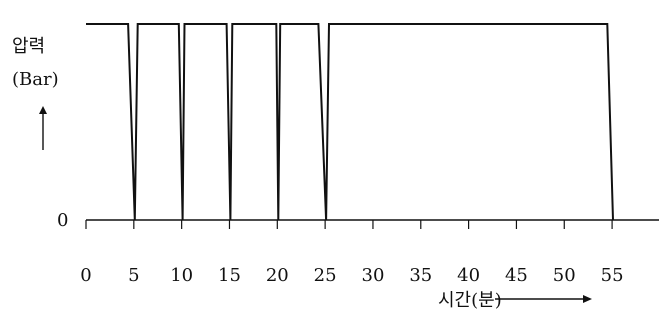 The height and width of the screenshot is (320, 661). What do you see at coordinates (470, 300) in the screenshot?
I see `x-axis-label: 시간(분)` at bounding box center [470, 300].